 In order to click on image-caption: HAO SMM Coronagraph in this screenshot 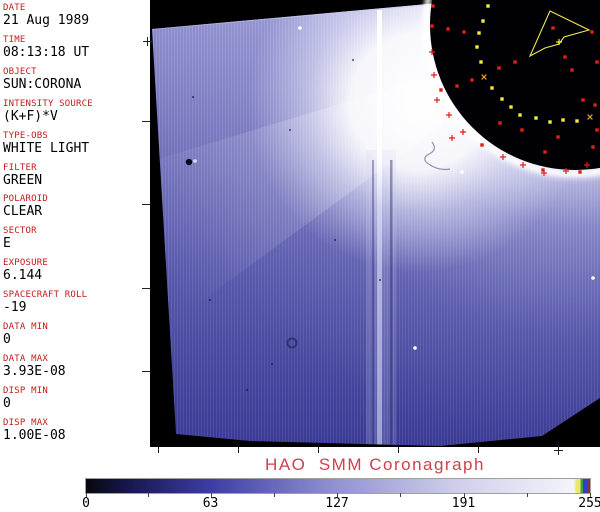, I will do `click(375, 464)`.